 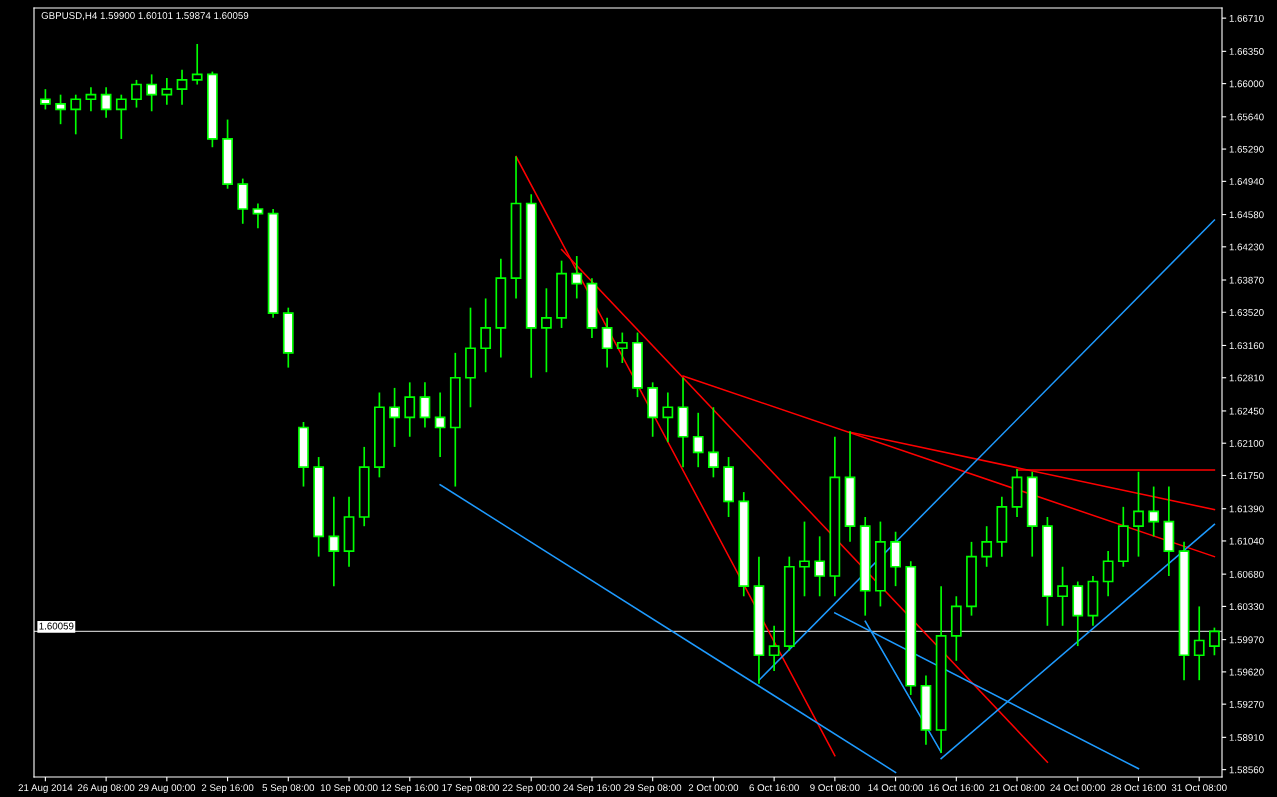 I want to click on y-tick-label: 1.65290, so click(x=1246, y=149).